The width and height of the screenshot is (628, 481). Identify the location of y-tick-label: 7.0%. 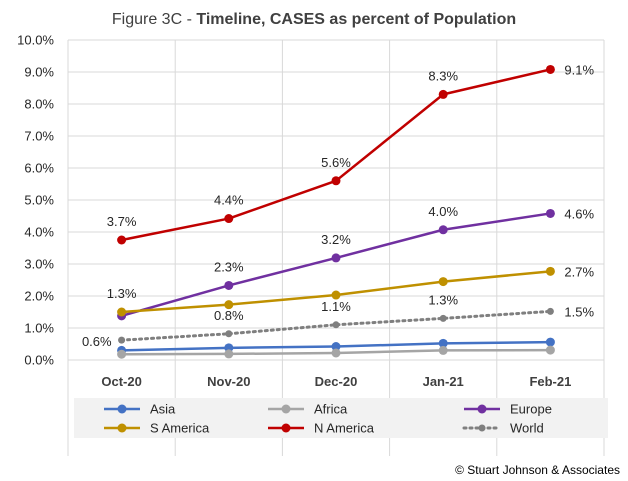
(39, 136).